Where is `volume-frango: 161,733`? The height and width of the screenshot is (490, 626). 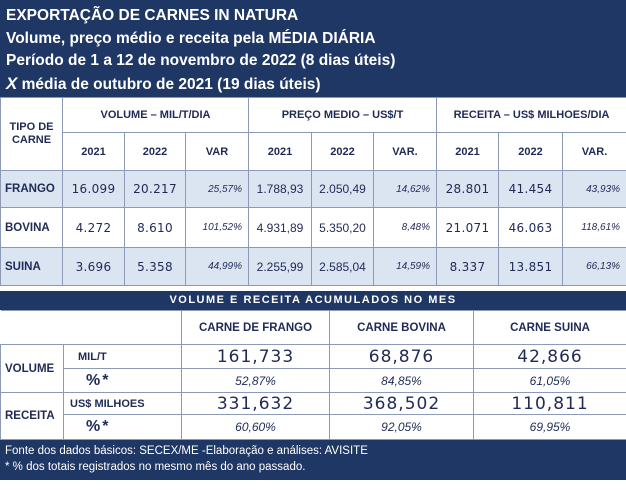
volume-frango: 161,733 is located at coordinates (255, 356).